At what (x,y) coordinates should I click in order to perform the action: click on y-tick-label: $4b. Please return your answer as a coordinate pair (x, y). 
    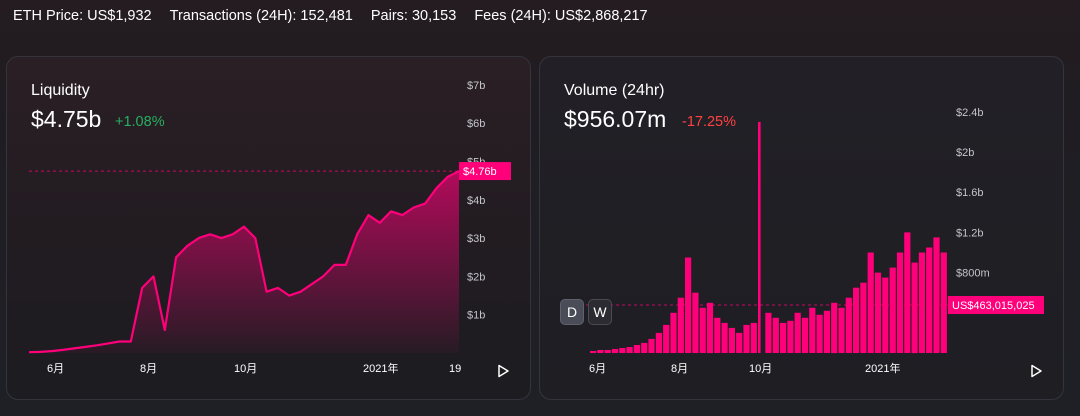
    Looking at the image, I should click on (476, 201).